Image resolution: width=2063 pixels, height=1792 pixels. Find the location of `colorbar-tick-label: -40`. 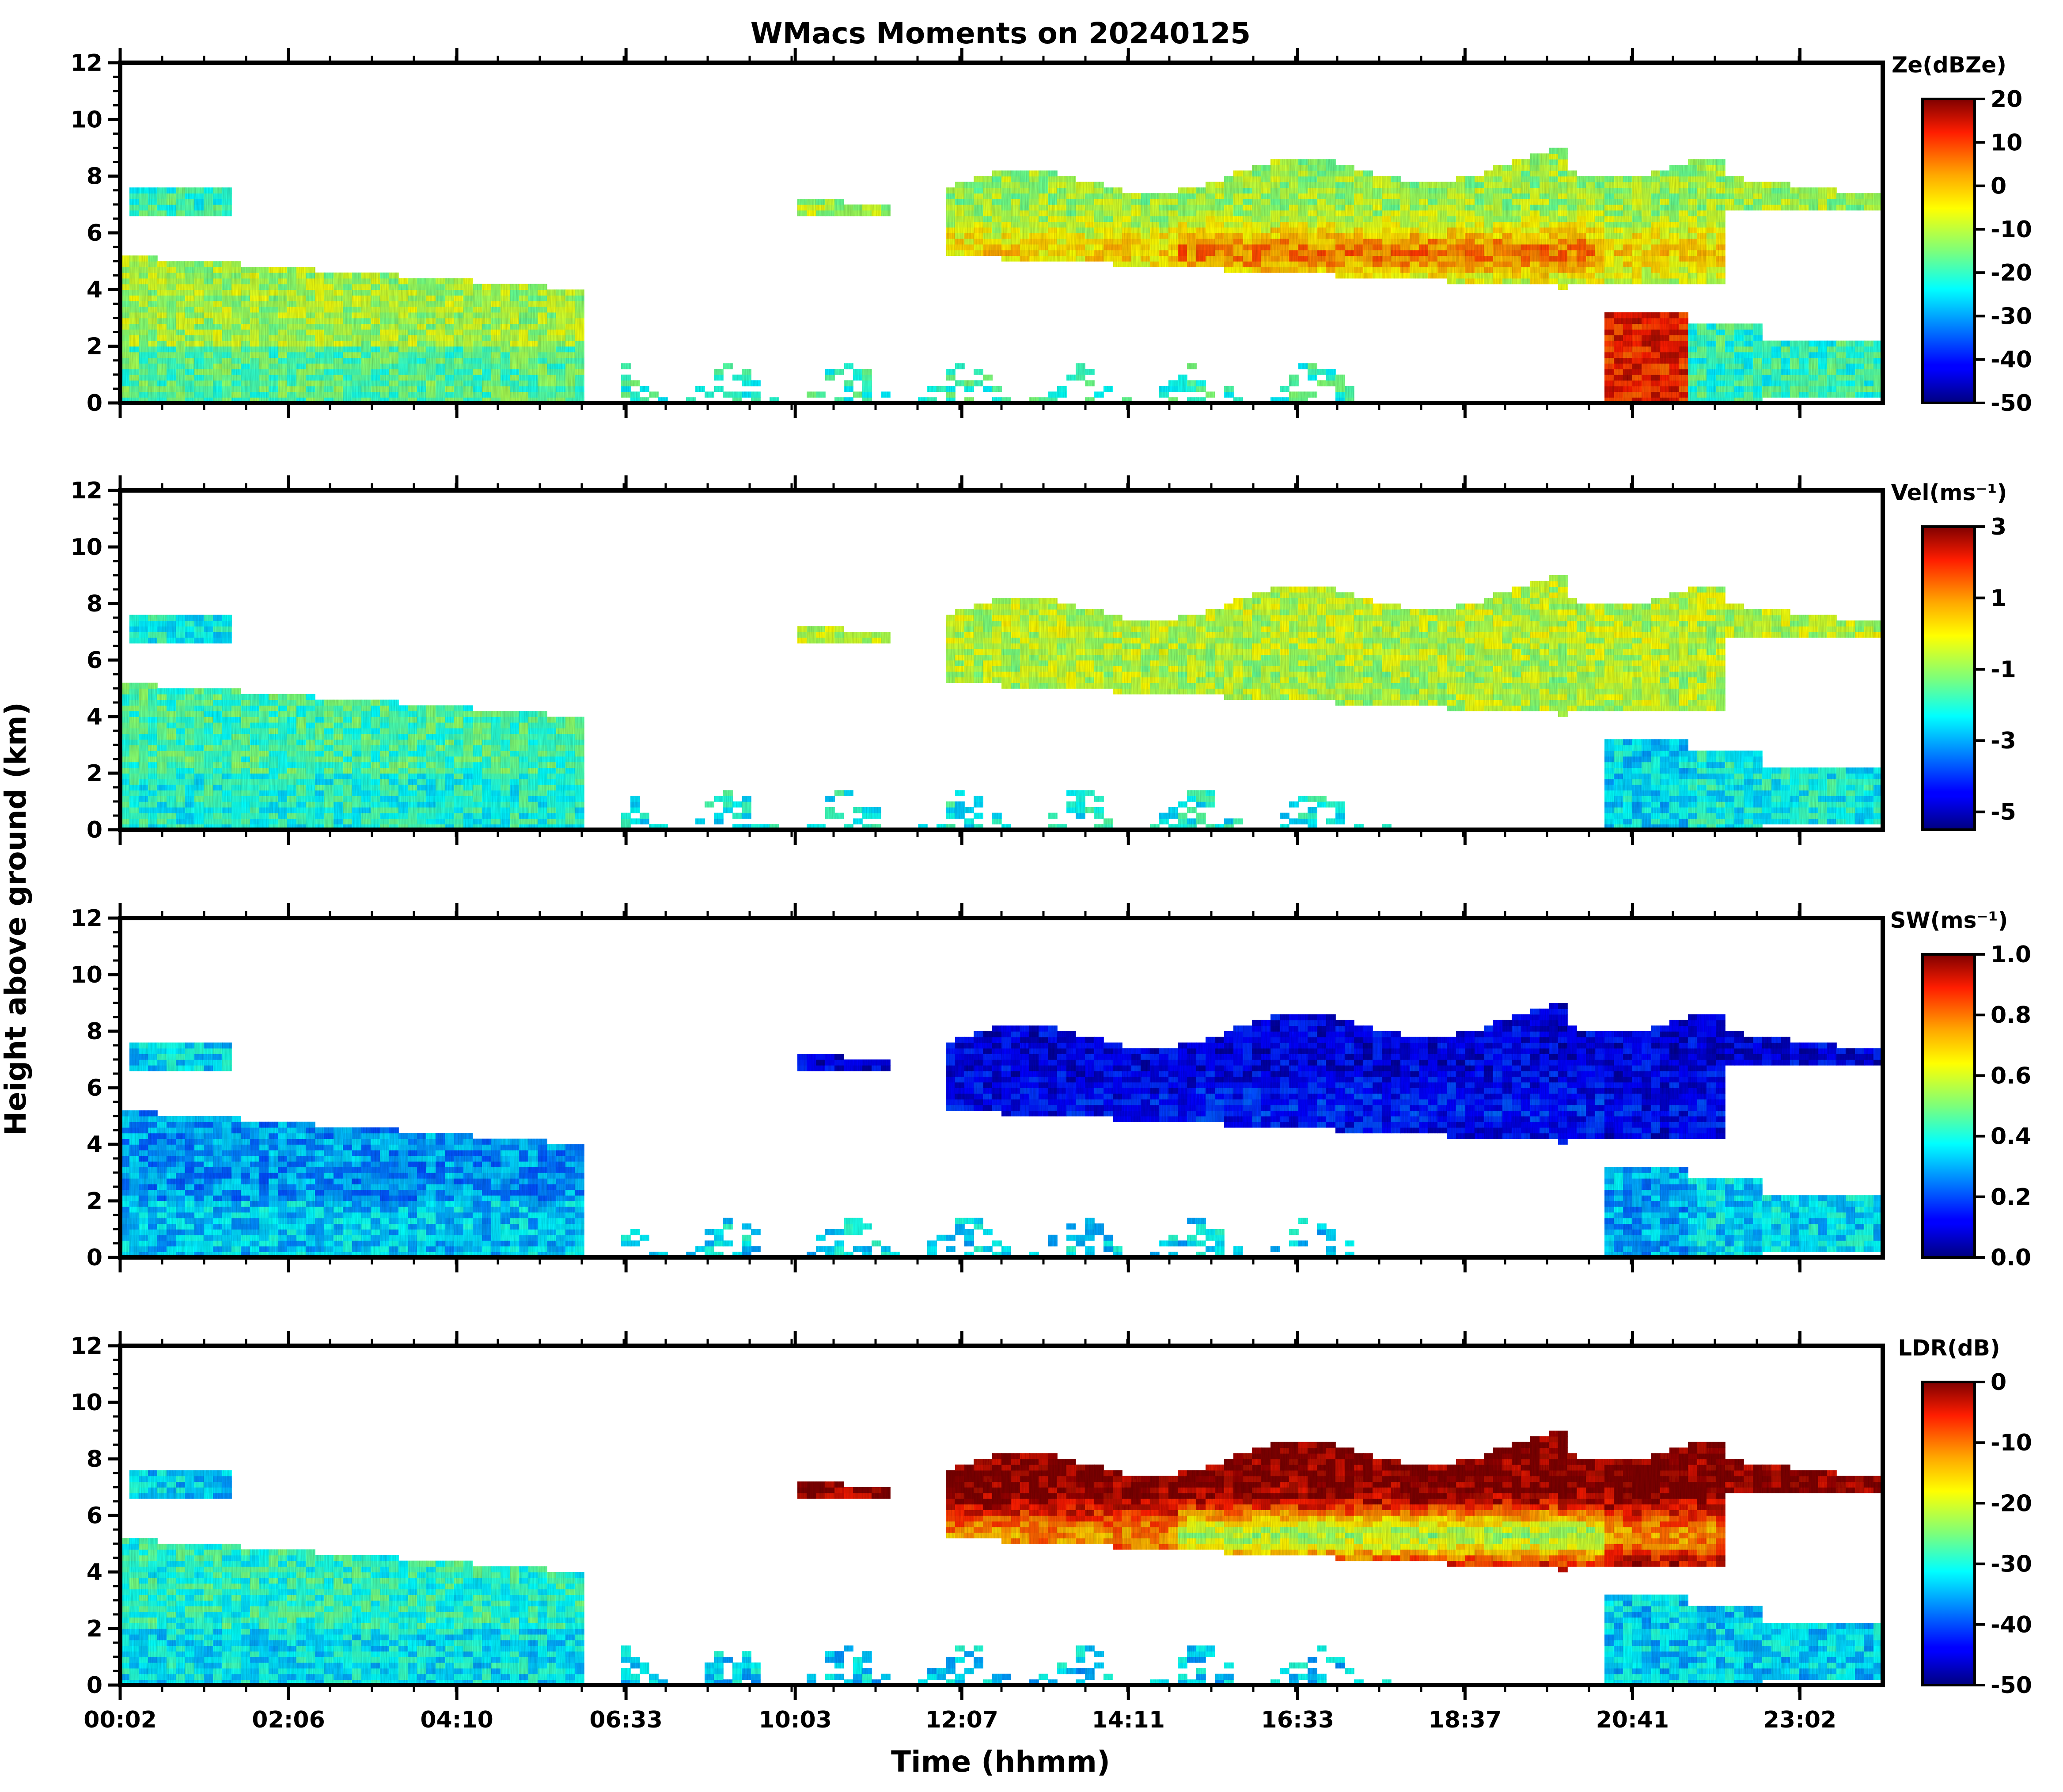

colorbar-tick-label: -40 is located at coordinates (2011, 360).